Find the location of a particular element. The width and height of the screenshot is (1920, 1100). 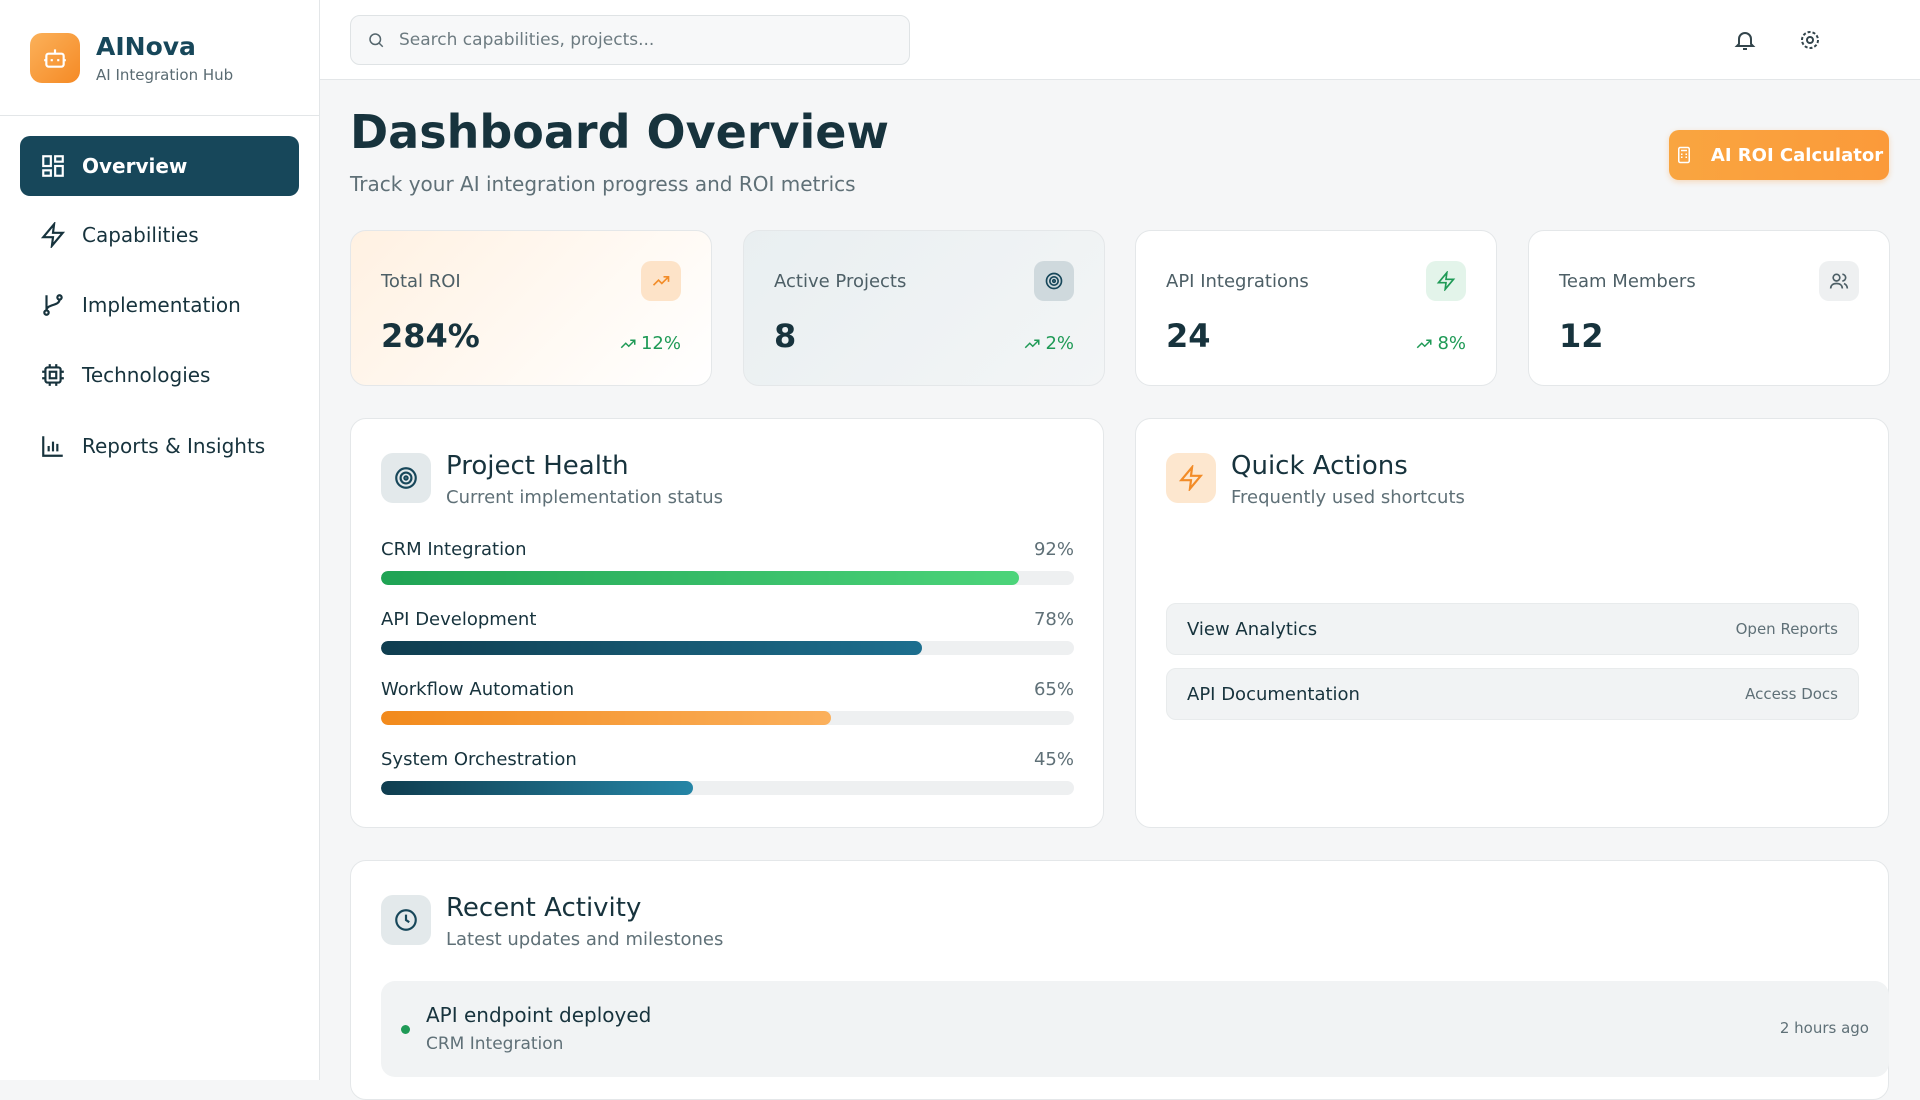

nav-label: Technologies is located at coordinates (146, 375).